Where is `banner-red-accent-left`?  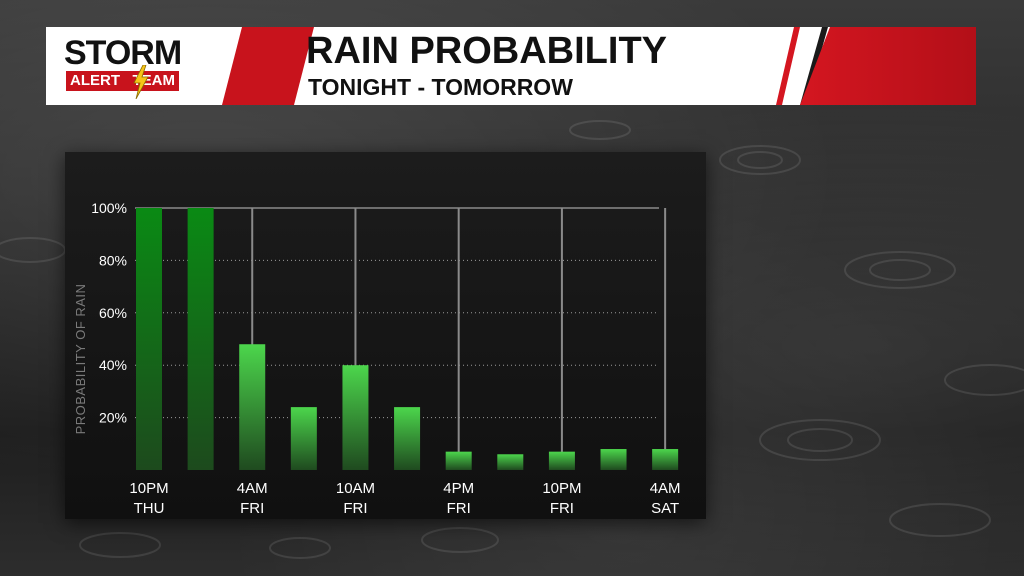
banner-red-accent-left is located at coordinates (268, 66).